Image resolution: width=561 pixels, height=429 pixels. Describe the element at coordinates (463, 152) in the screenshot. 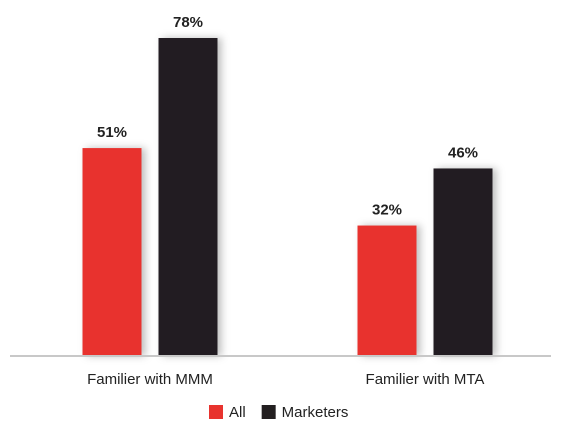

I see `value-label: 46%` at that location.